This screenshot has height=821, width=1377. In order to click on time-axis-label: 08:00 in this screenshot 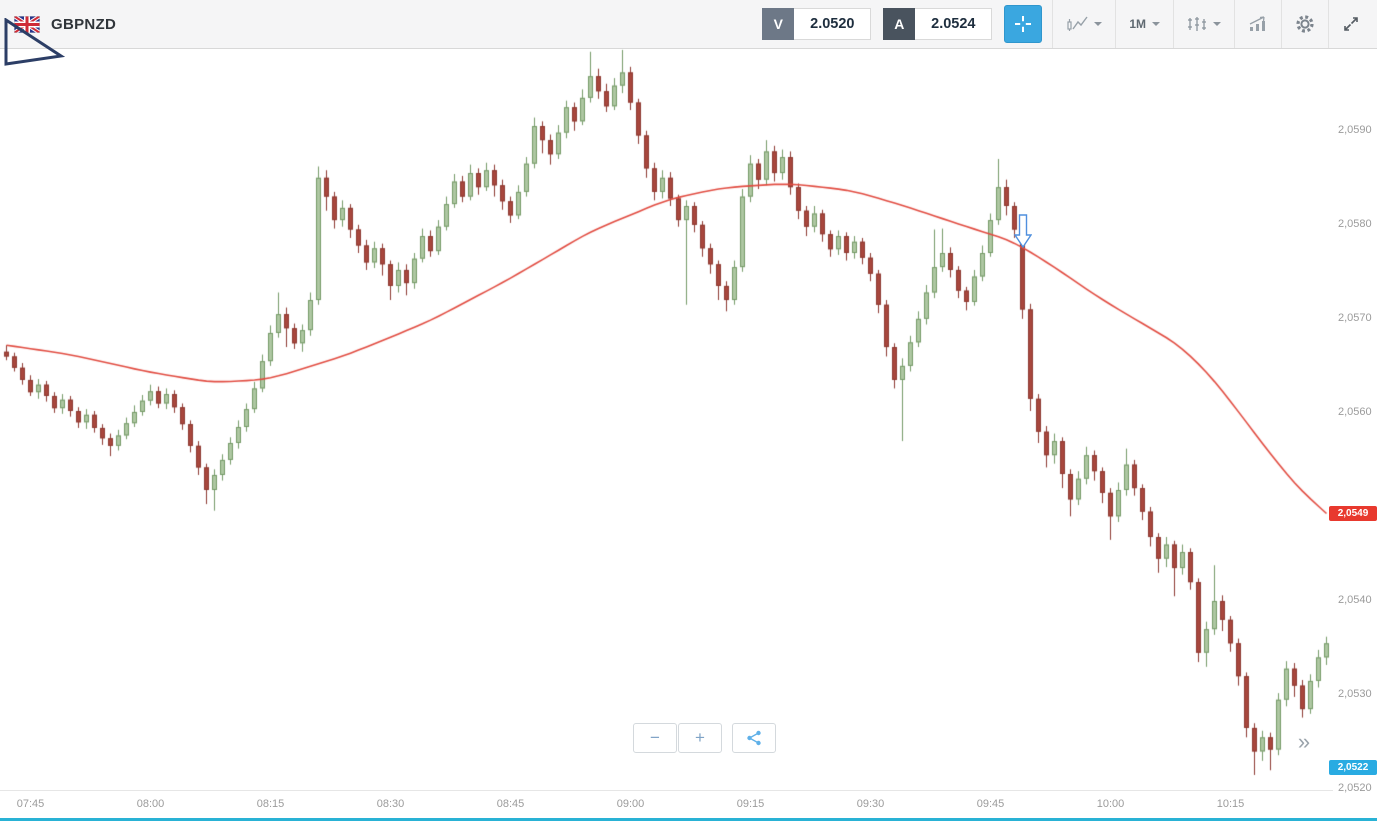, I will do `click(150, 804)`.